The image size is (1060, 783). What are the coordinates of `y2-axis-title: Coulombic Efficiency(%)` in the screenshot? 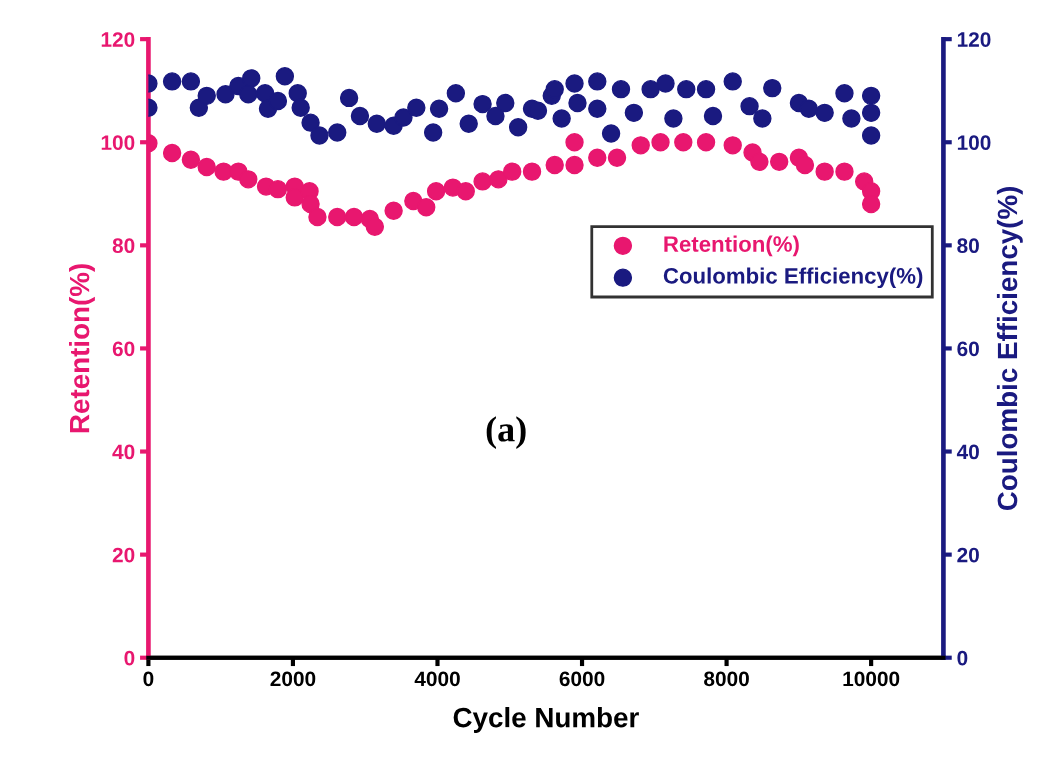 It's located at (1009, 348).